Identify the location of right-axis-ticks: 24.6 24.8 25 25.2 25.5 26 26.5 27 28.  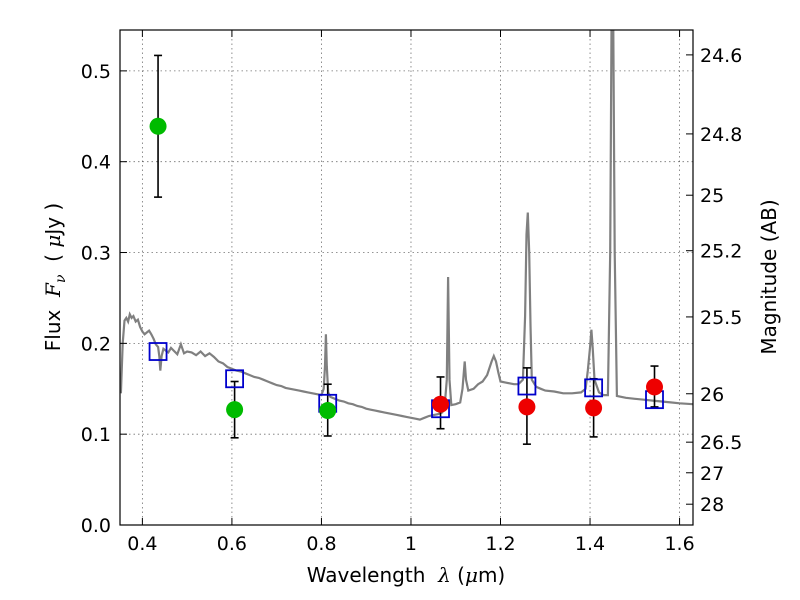
(714, 280).